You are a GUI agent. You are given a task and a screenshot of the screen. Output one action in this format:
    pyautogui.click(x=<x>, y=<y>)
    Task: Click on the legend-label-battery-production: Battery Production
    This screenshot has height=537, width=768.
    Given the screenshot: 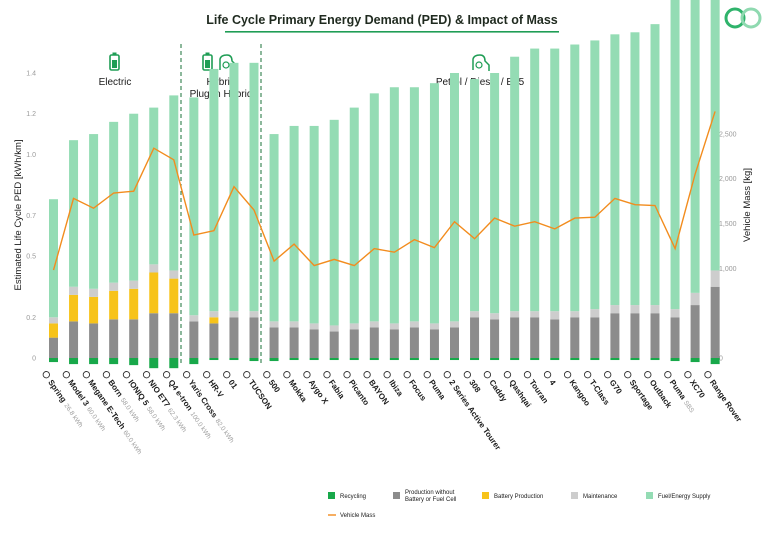 What is the action you would take?
    pyautogui.click(x=518, y=497)
    